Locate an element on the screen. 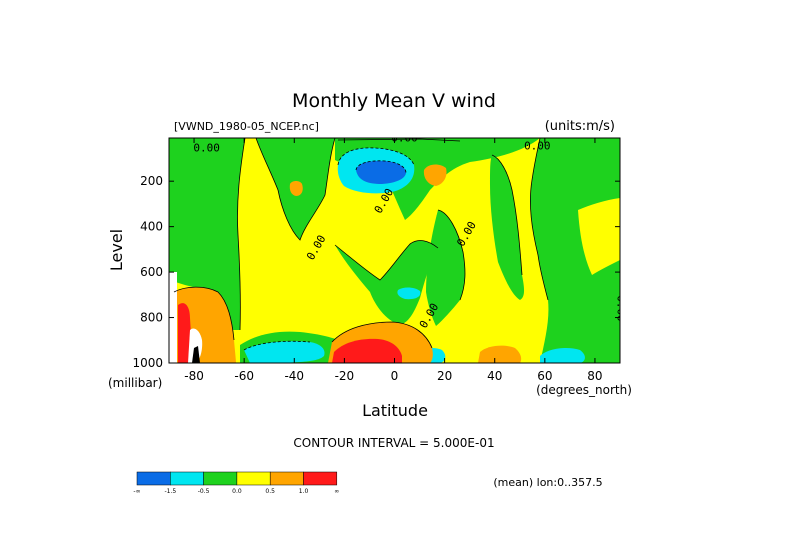  units-label: (units:m/s) is located at coordinates (580, 126).